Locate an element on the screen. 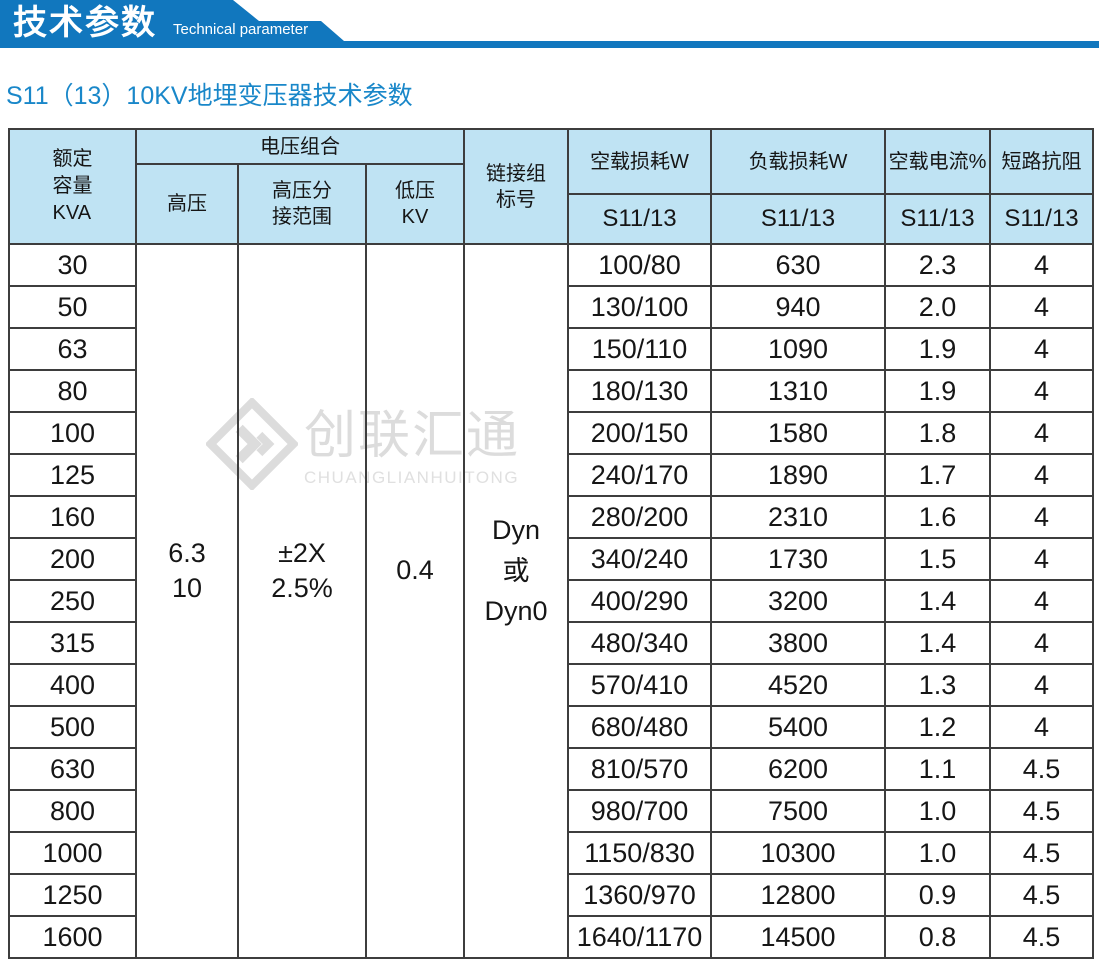 This screenshot has width=1099, height=974. table-row: 50 130/100 940 2.0 4 is located at coordinates (551, 307).